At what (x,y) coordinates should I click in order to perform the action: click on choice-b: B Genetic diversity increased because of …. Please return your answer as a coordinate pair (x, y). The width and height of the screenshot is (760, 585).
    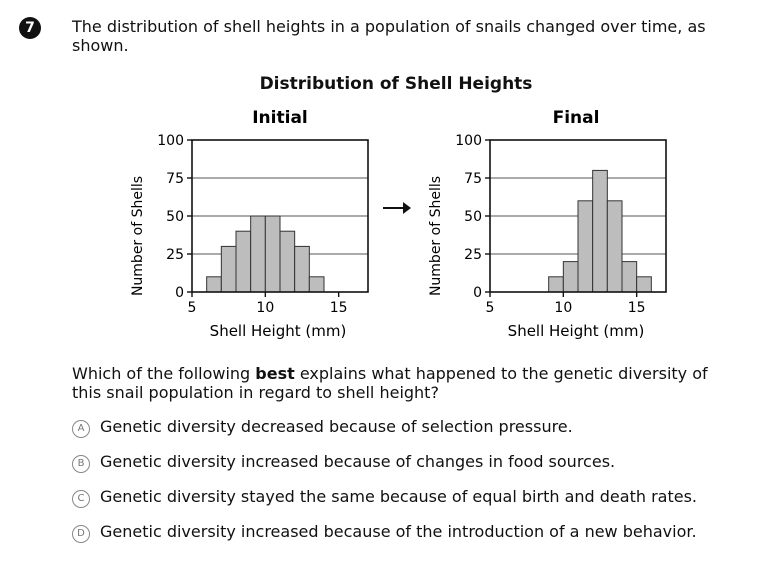
    Looking at the image, I should click on (402, 462).